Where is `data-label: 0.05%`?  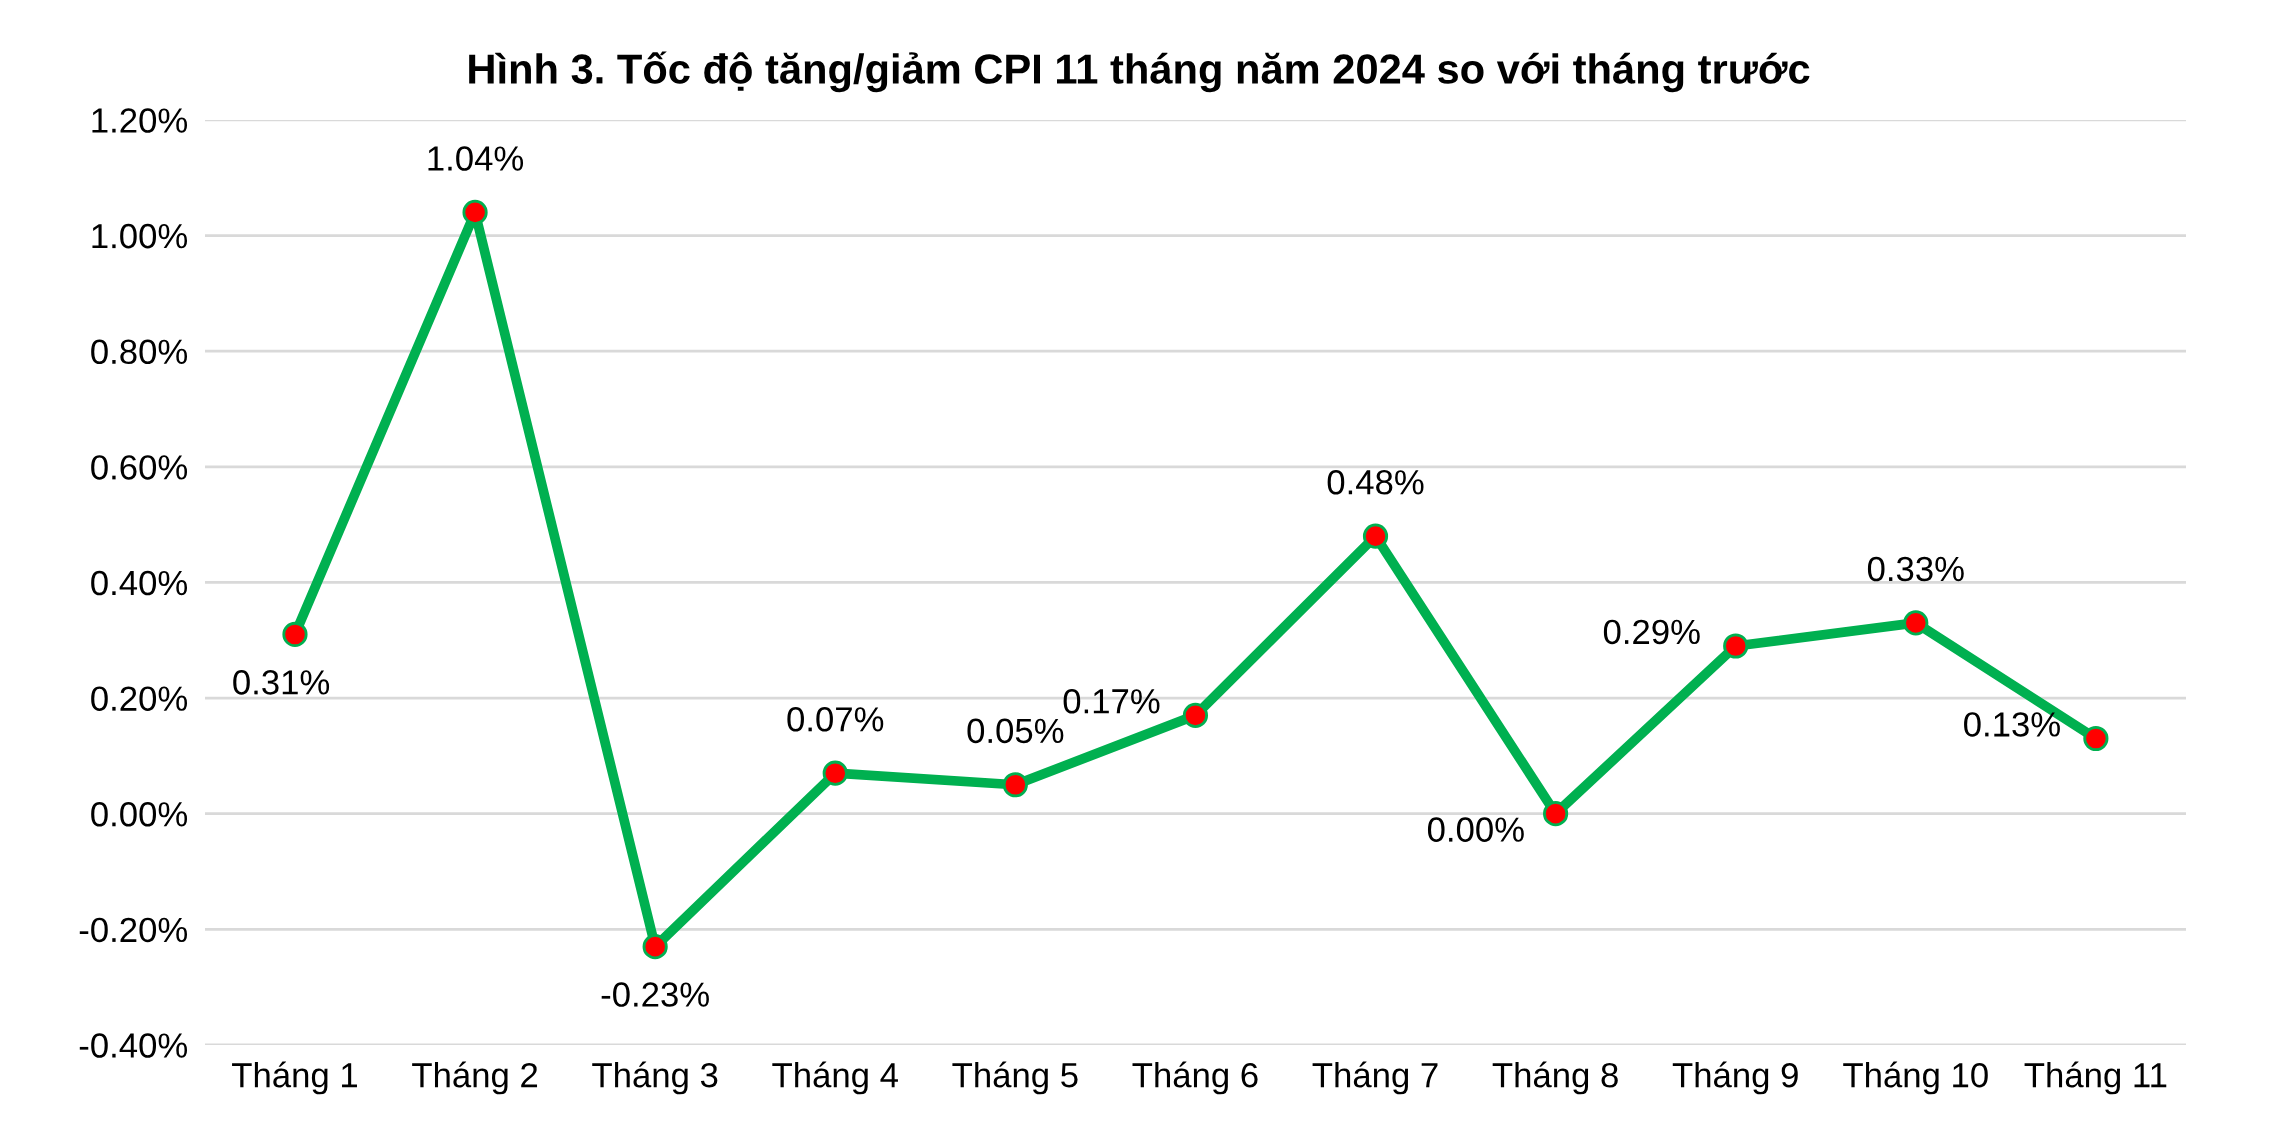
data-label: 0.05% is located at coordinates (1015, 731).